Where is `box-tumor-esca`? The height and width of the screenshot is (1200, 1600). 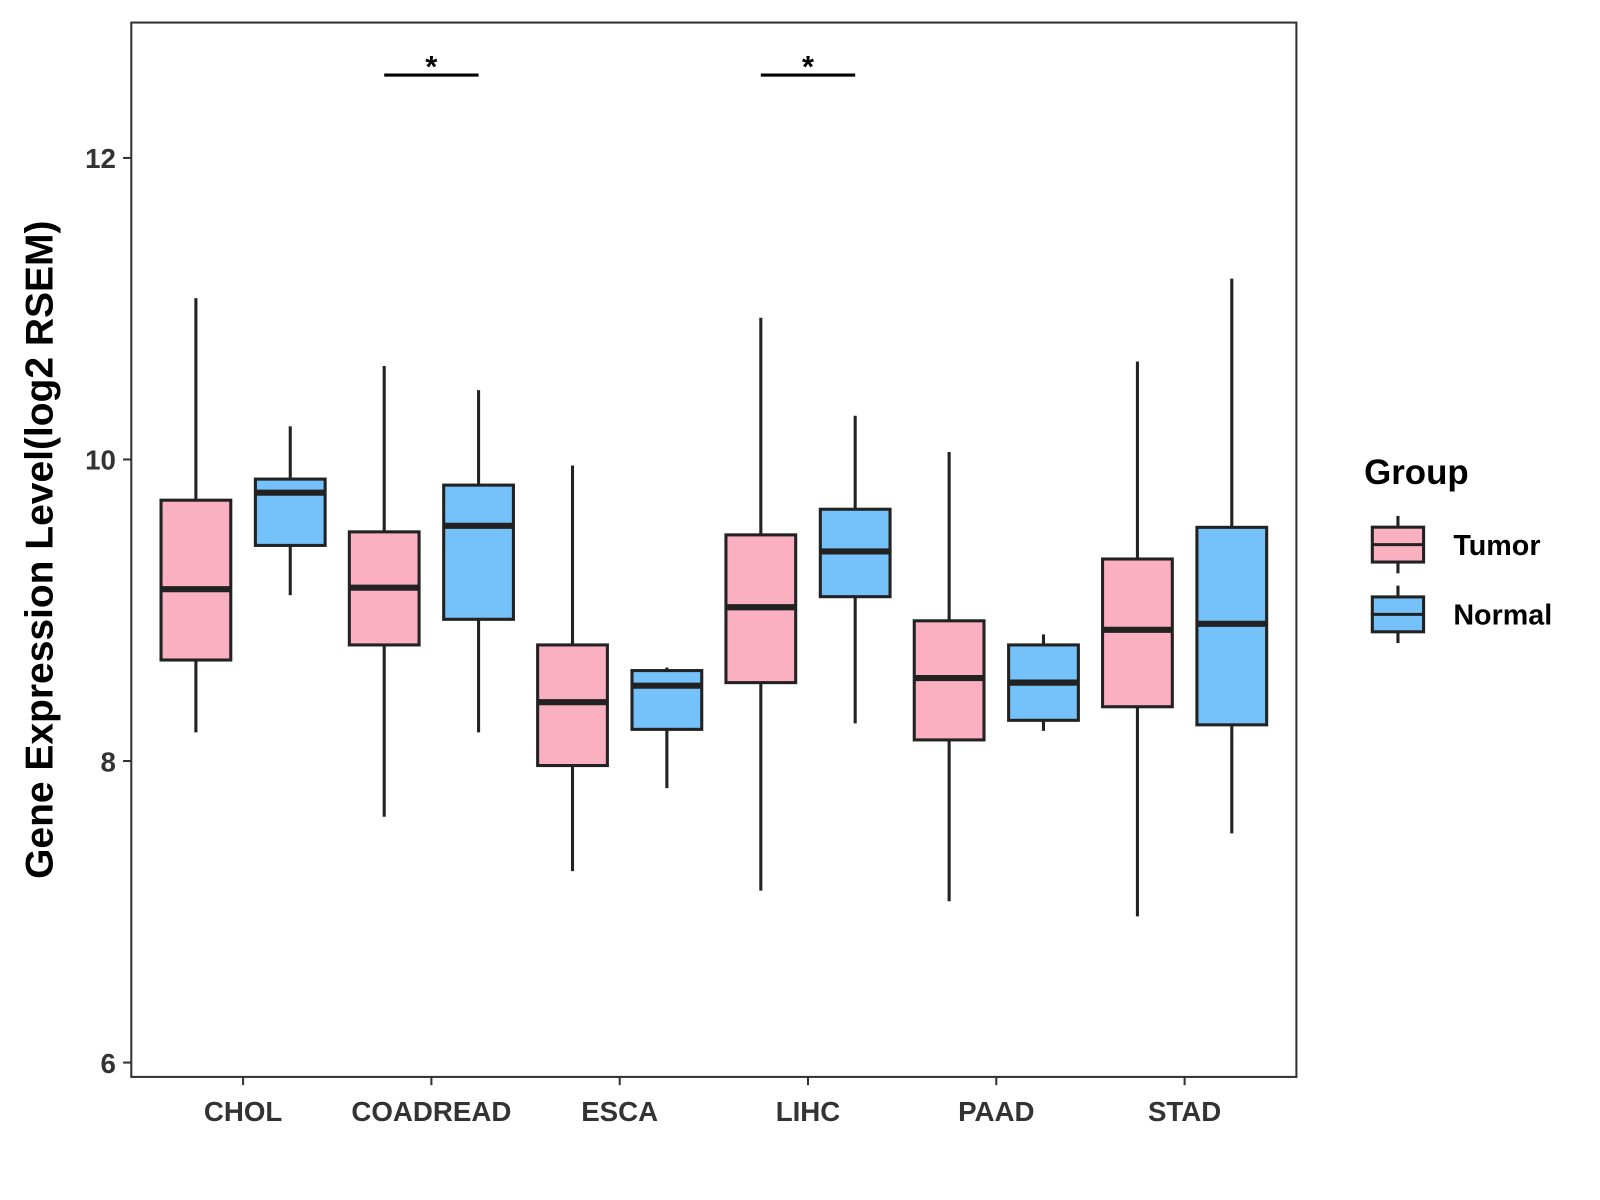 box-tumor-esca is located at coordinates (572, 668).